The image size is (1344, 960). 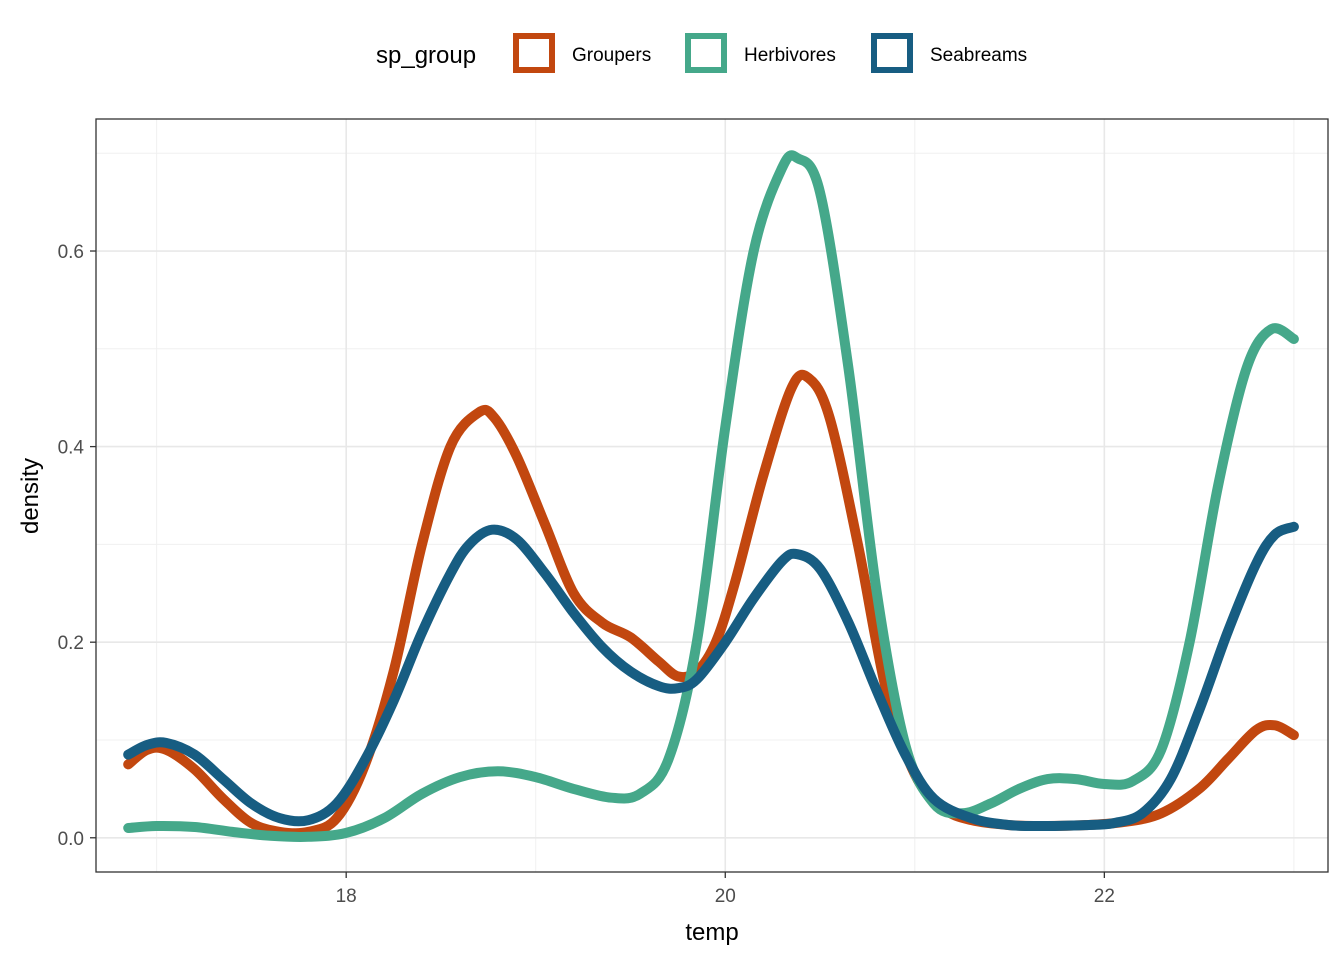 What do you see at coordinates (71, 839) in the screenshot?
I see `y-tick-label: 0.0` at bounding box center [71, 839].